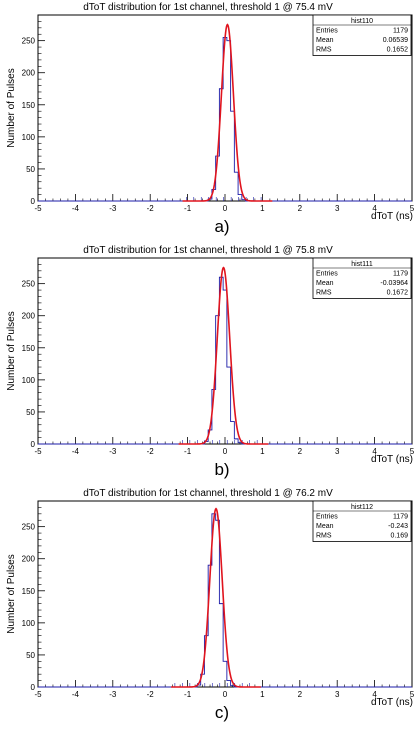  Describe the element at coordinates (398, 50) in the screenshot. I see `stats-row-value: 0.1652` at that location.